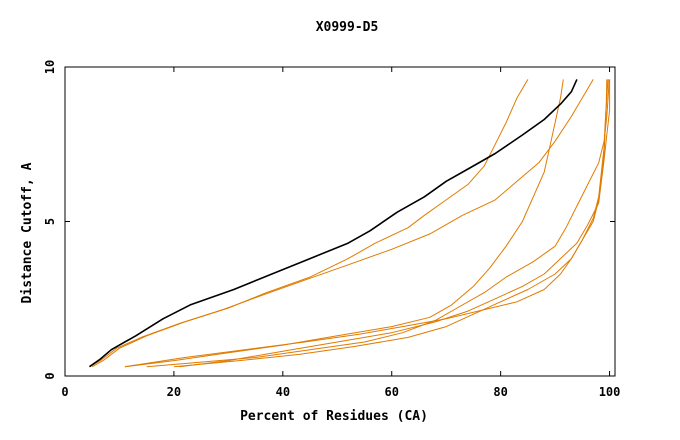 The width and height of the screenshot is (680, 440). Describe the element at coordinates (50, 221) in the screenshot. I see `y-tick-label: 5` at that location.